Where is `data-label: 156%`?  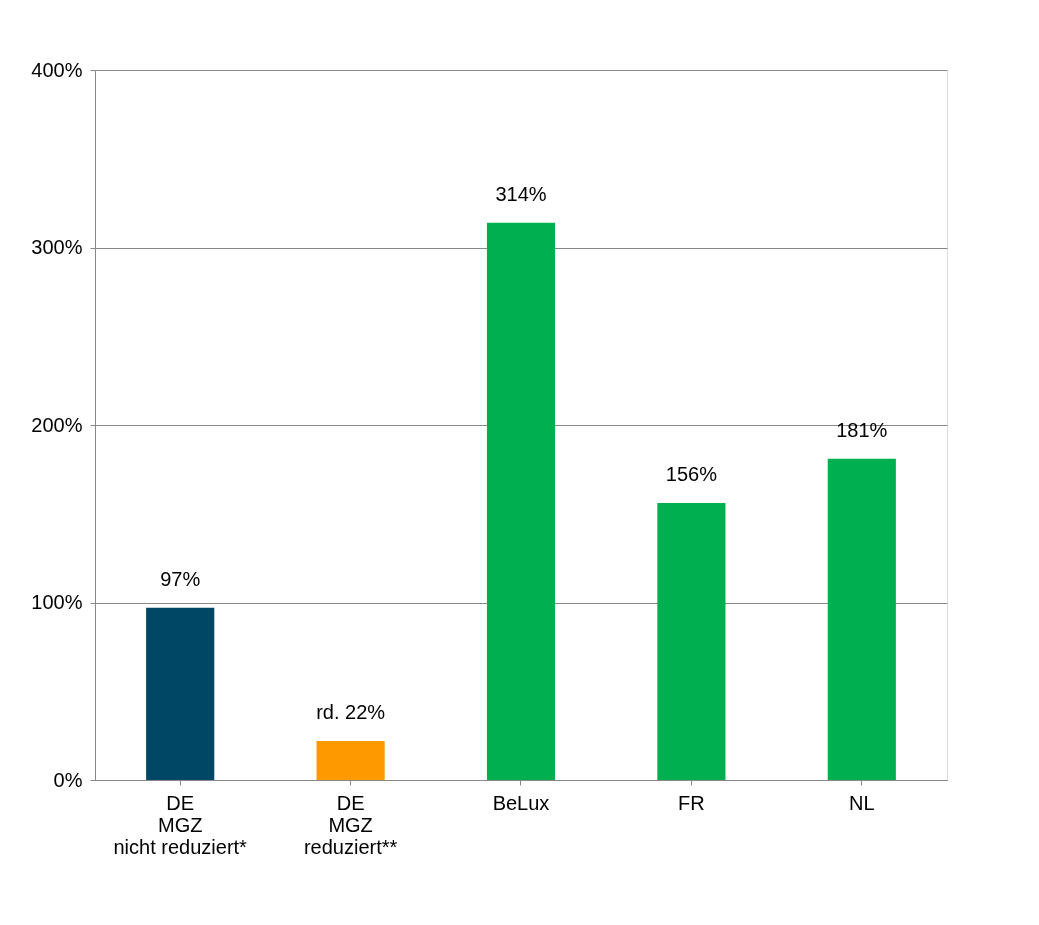
data-label: 156% is located at coordinates (691, 474).